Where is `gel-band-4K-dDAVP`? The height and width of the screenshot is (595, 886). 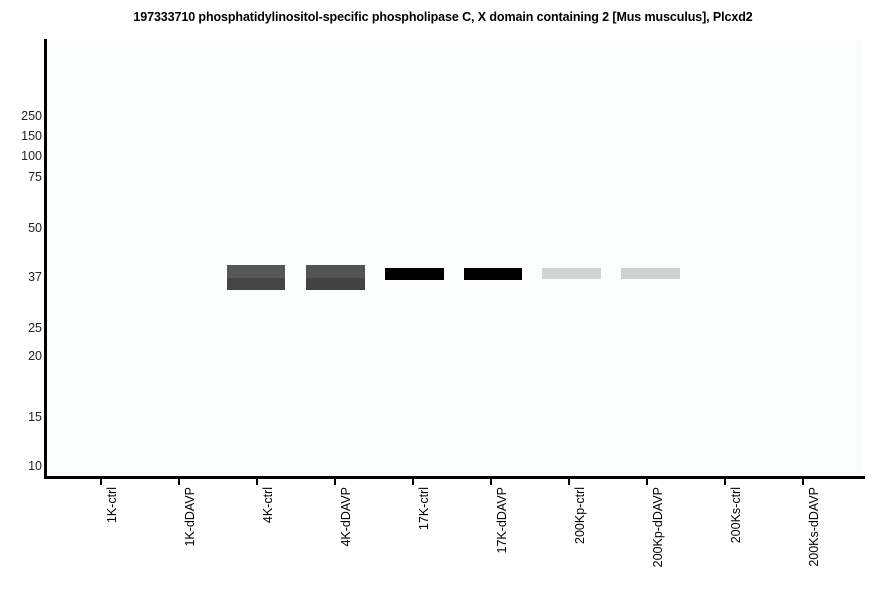 gel-band-4K-dDAVP is located at coordinates (335, 277).